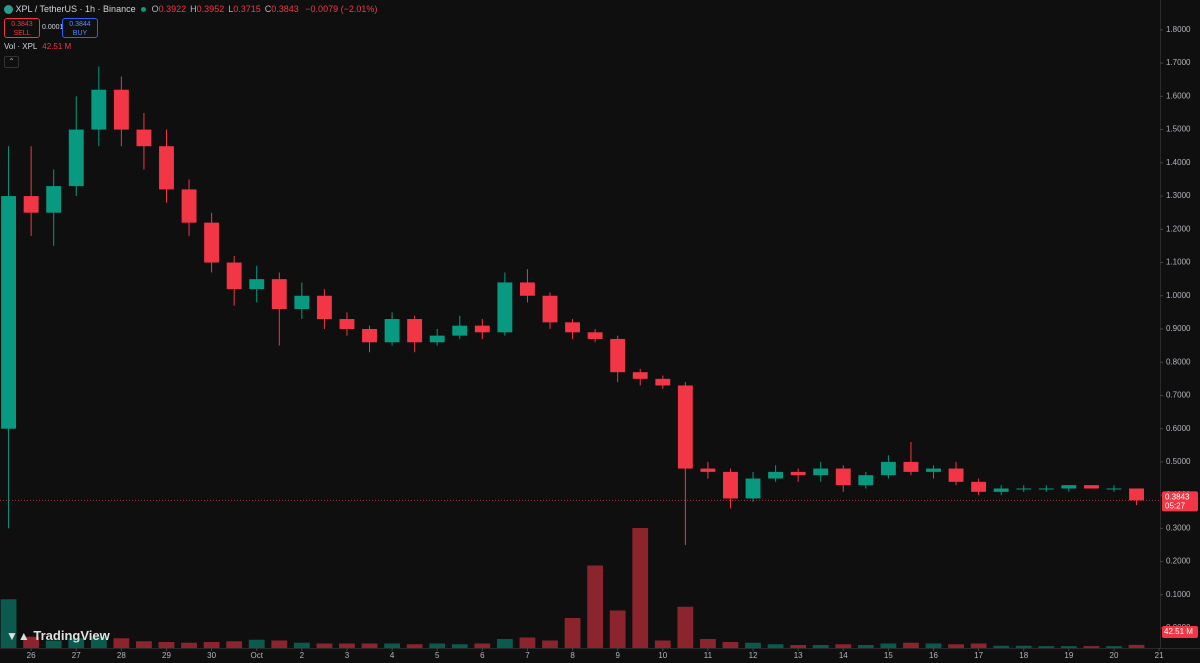  I want to click on y-tick-label: 0.1000, so click(1178, 594).